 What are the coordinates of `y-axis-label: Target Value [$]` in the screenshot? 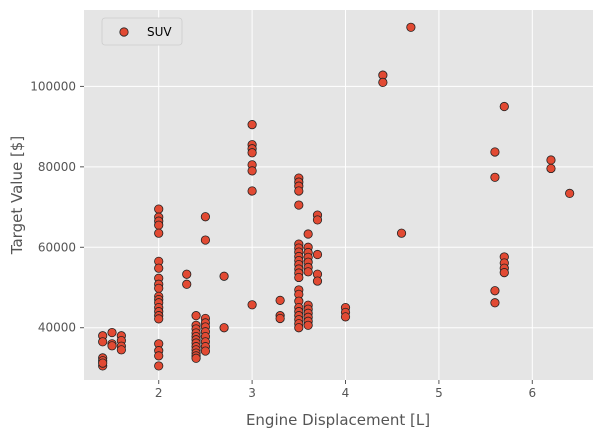 It's located at (17, 195).